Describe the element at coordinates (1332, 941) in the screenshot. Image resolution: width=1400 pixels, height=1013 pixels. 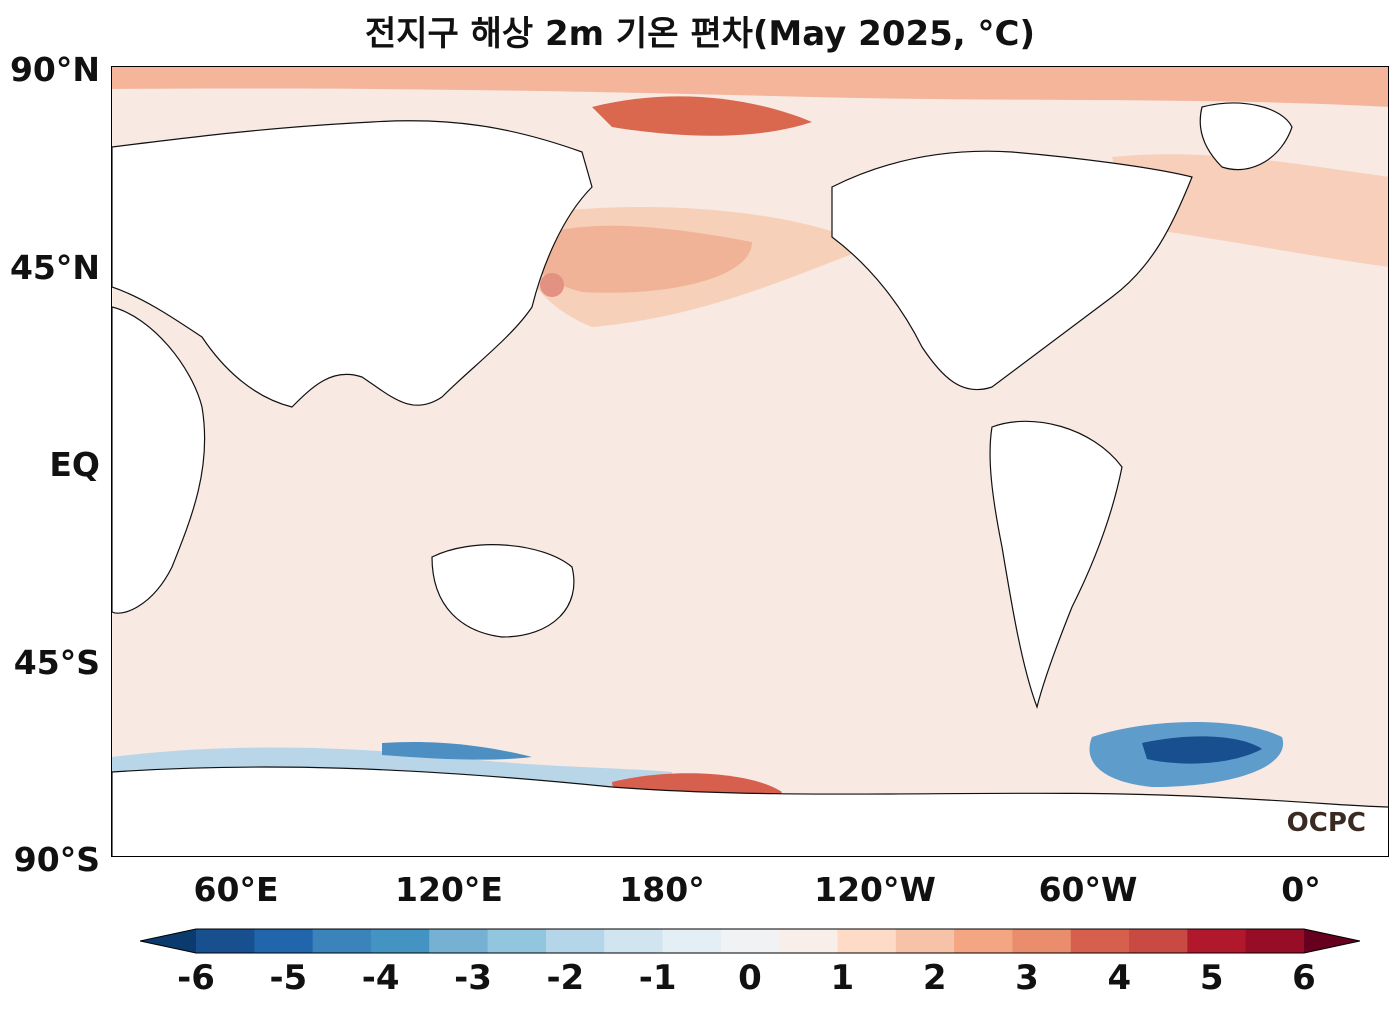
I see `colorbar-extend-high` at that location.